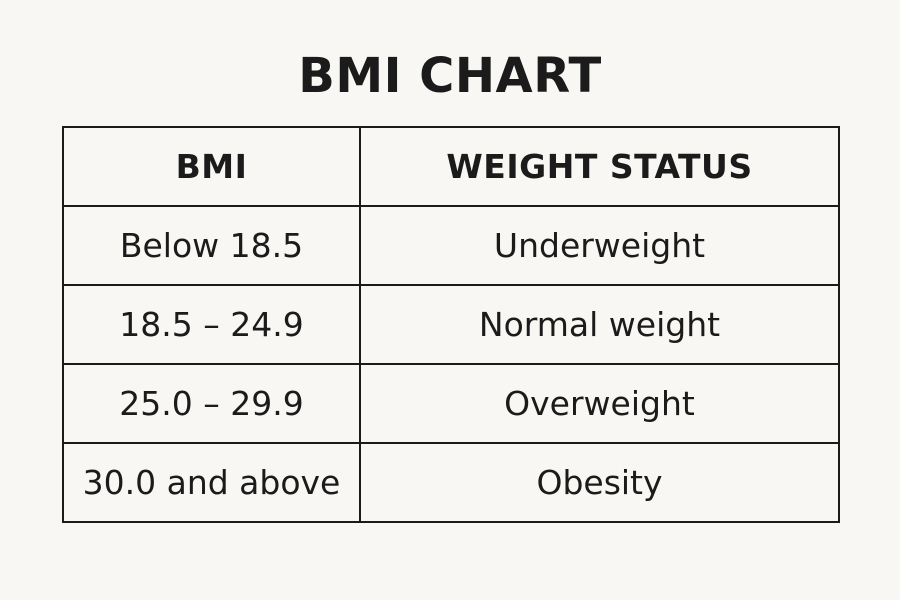 Image resolution: width=900 pixels, height=600 pixels. What do you see at coordinates (599, 166) in the screenshot?
I see `header-weight-status: WEIGHT STATUS` at bounding box center [599, 166].